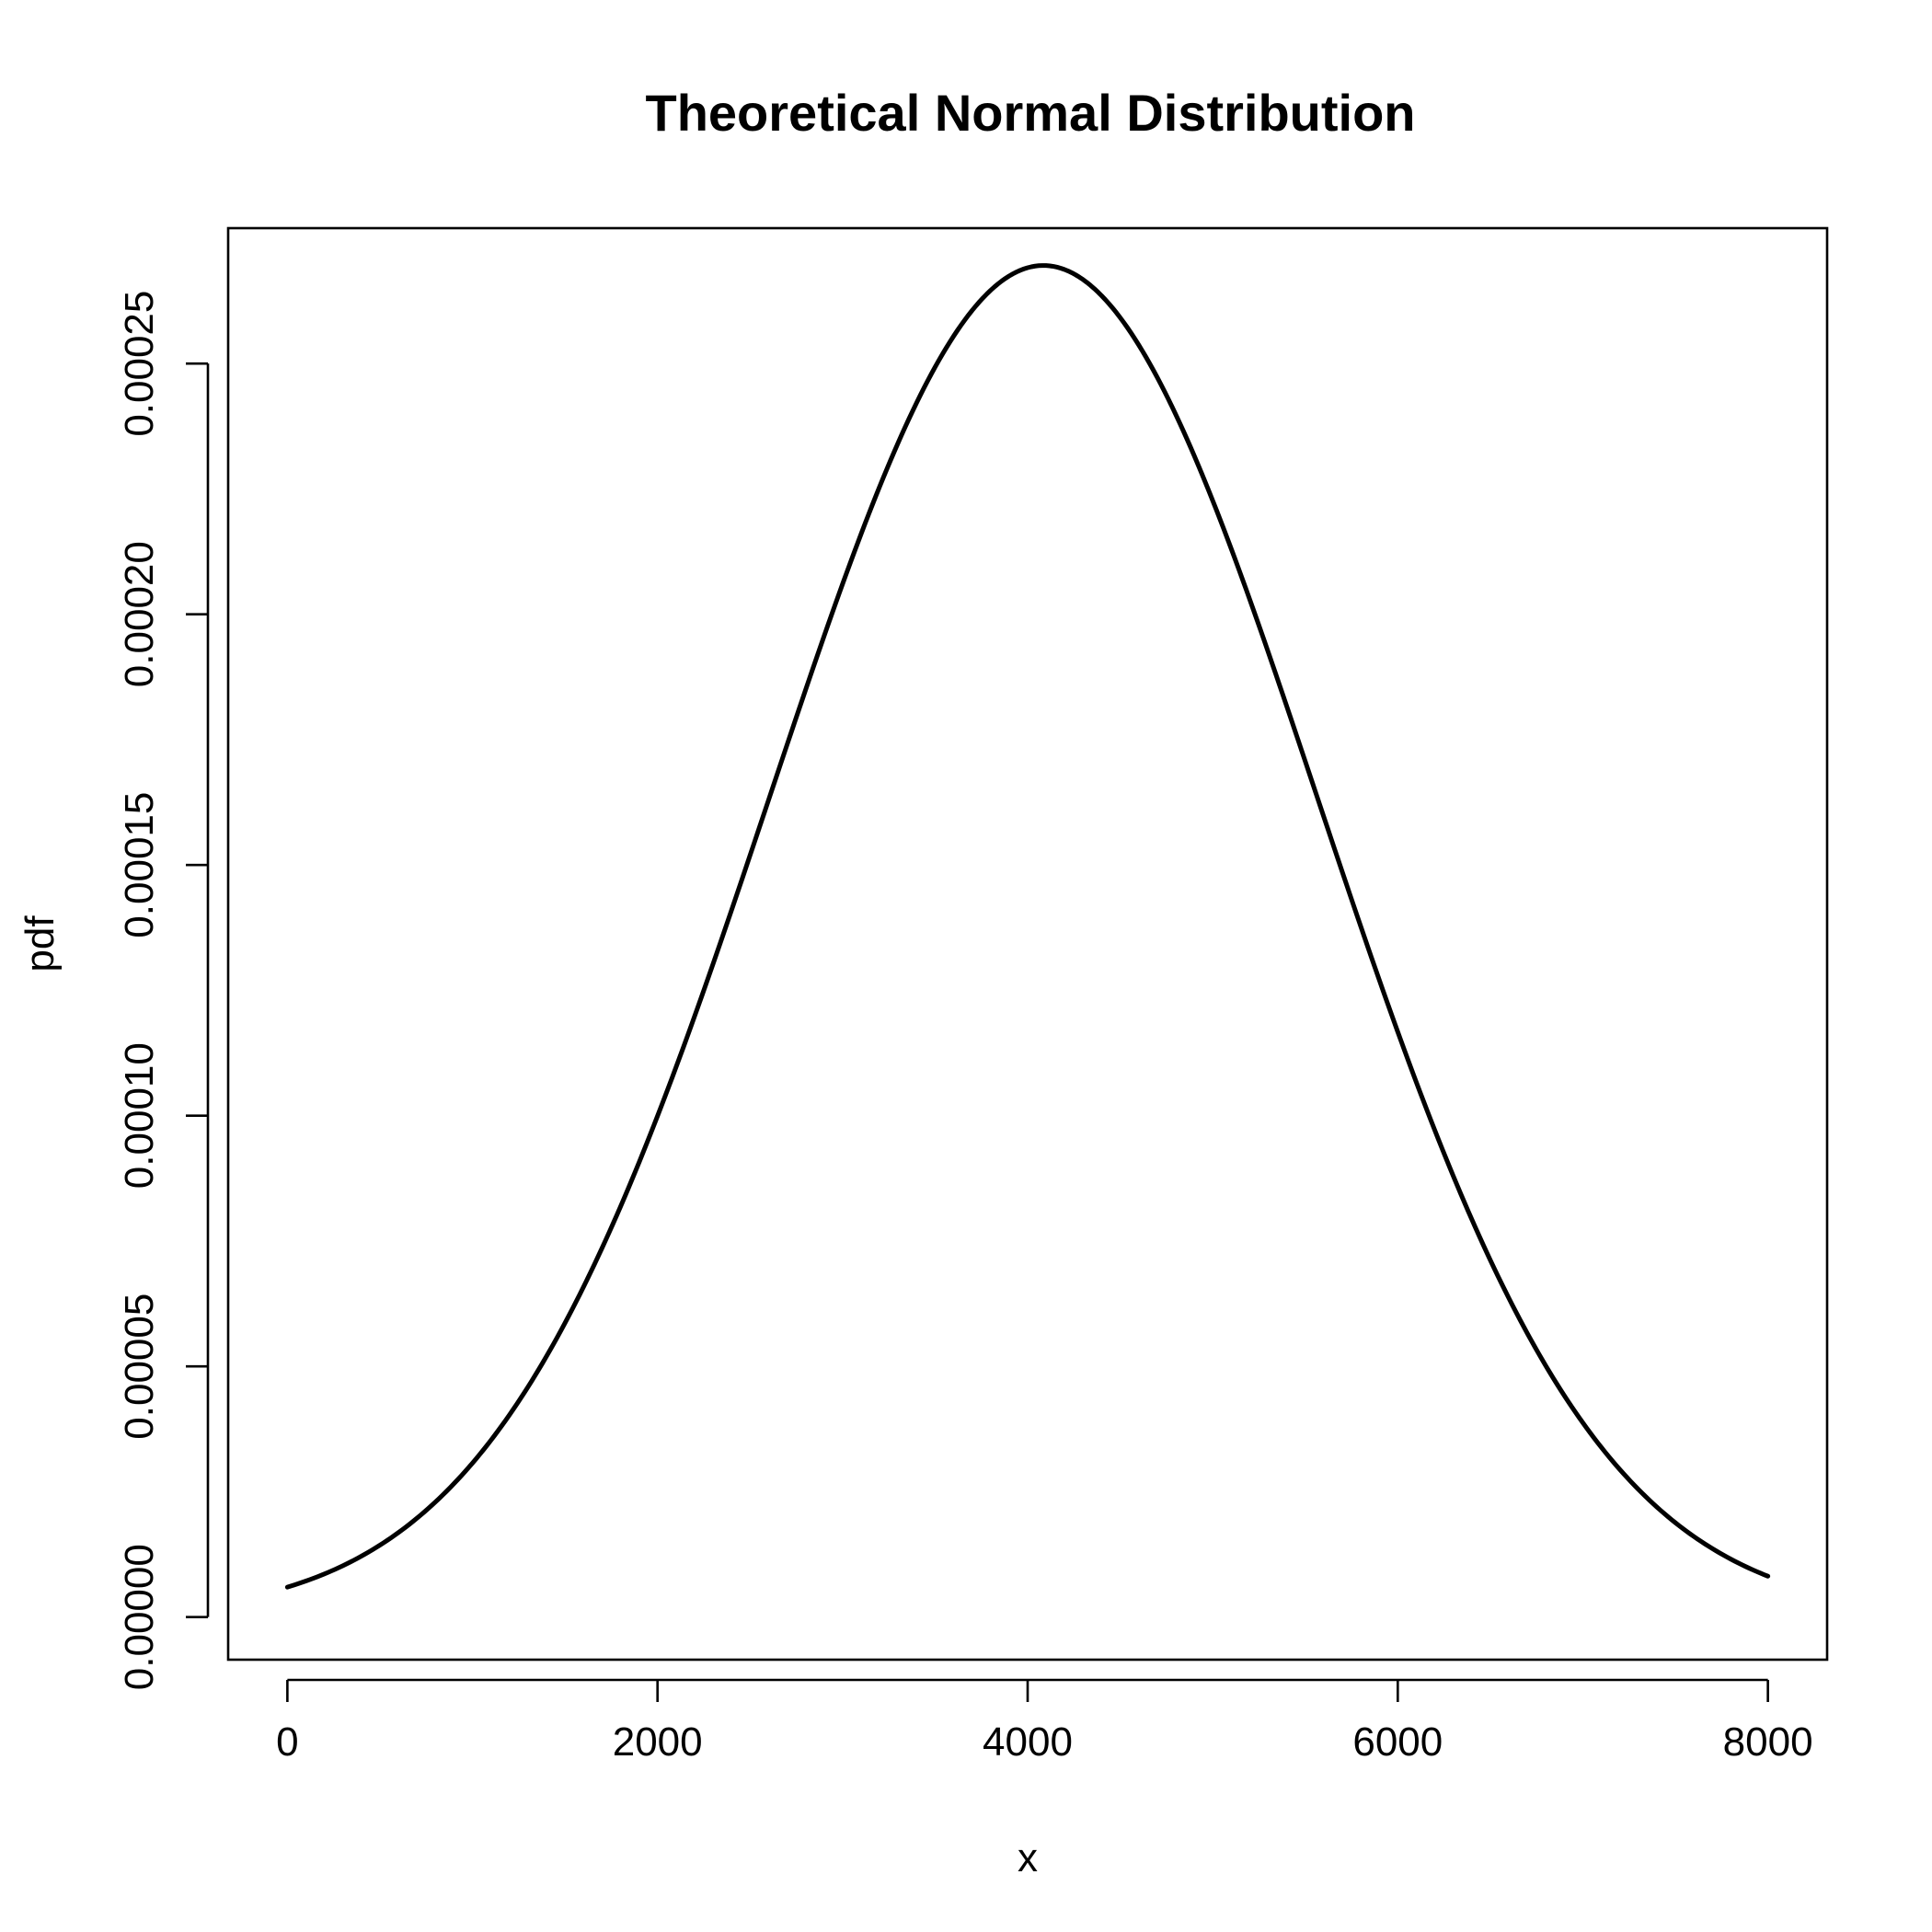 The height and width of the screenshot is (1932, 1932). What do you see at coordinates (1031, 113) in the screenshot?
I see `chart-title: Theoretical Normal Distribution` at bounding box center [1031, 113].